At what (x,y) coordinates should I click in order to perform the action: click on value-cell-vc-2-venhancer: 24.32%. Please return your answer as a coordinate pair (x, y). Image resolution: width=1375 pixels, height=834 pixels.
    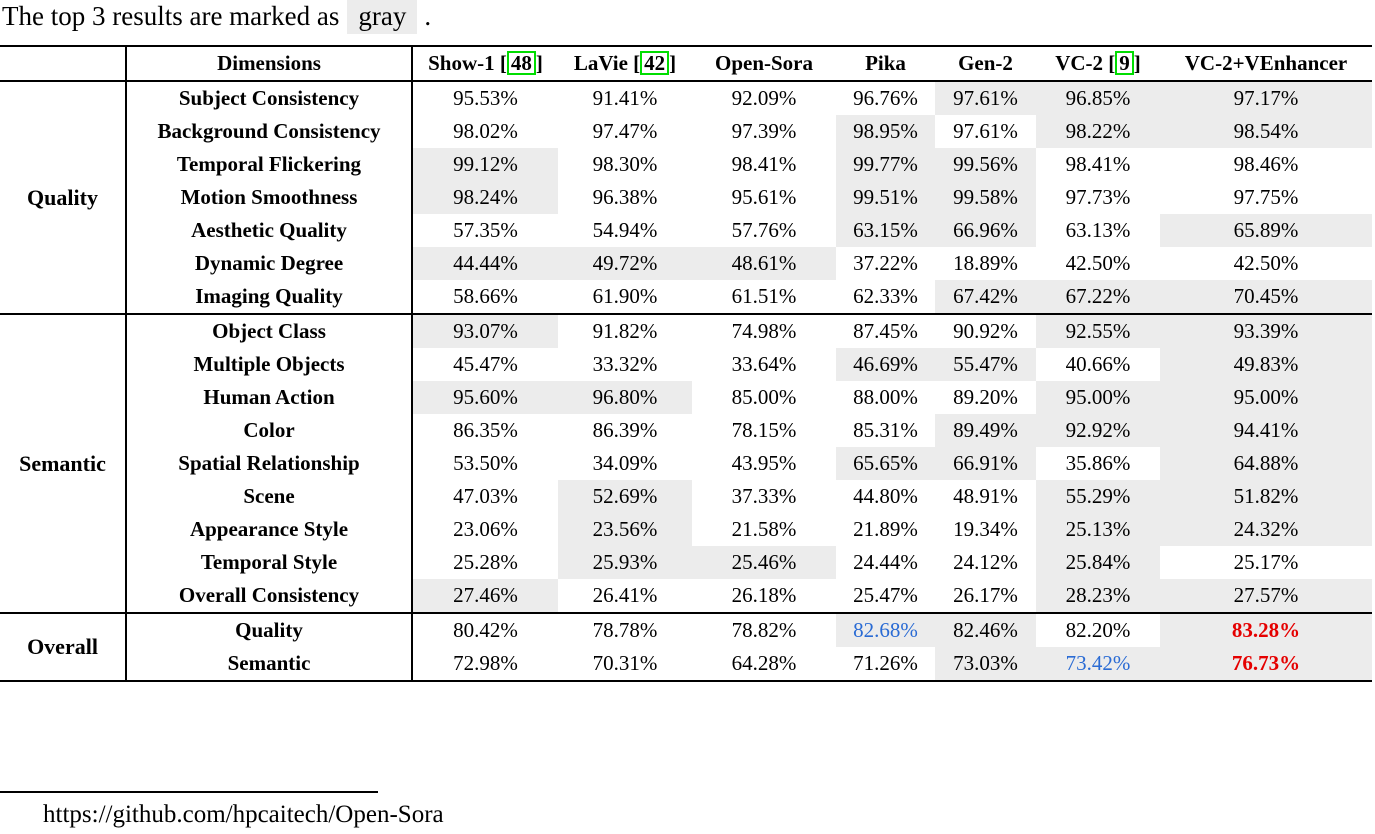
    Looking at the image, I should click on (1266, 529).